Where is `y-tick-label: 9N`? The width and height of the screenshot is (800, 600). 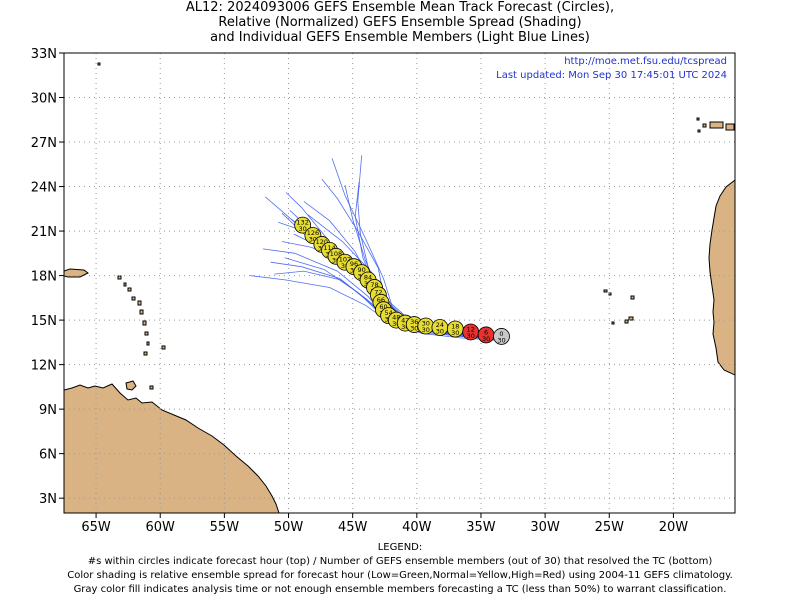 y-tick-label: 9N is located at coordinates (48, 410).